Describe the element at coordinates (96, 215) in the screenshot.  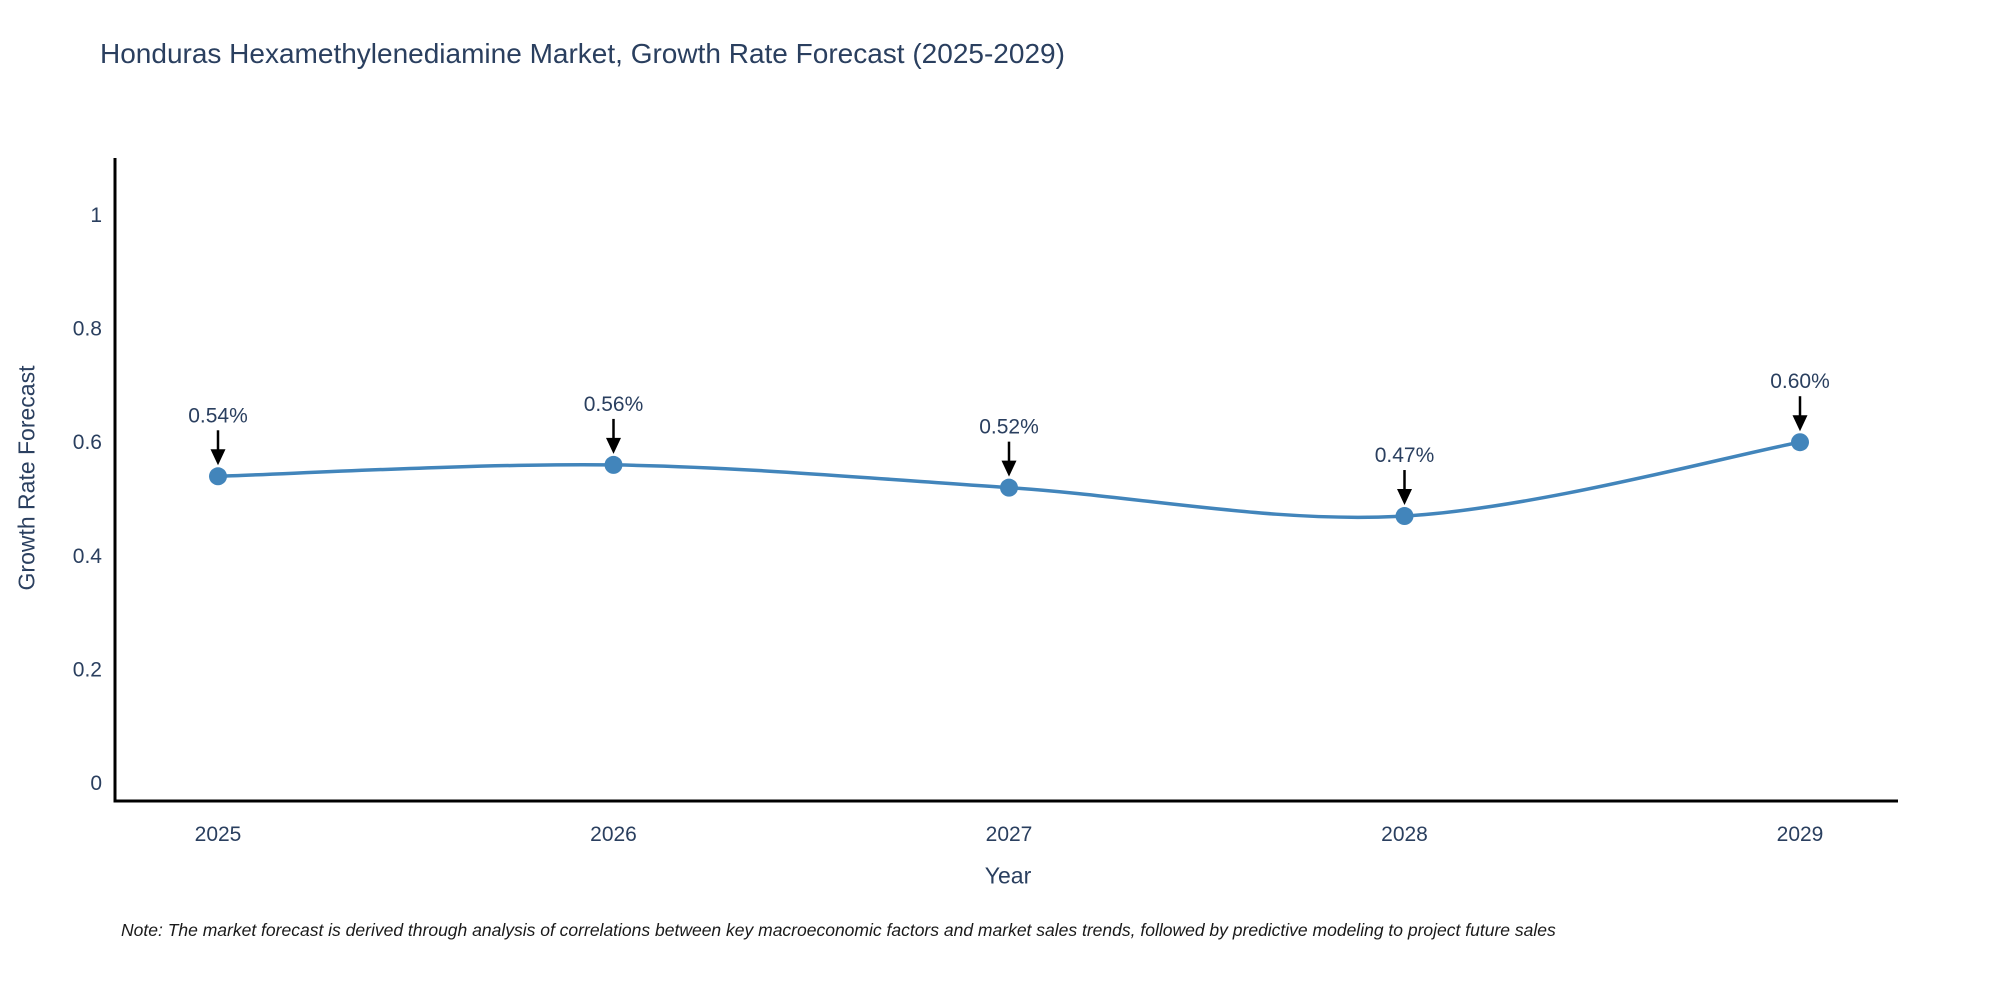
I see `y-tick-label: 1` at that location.